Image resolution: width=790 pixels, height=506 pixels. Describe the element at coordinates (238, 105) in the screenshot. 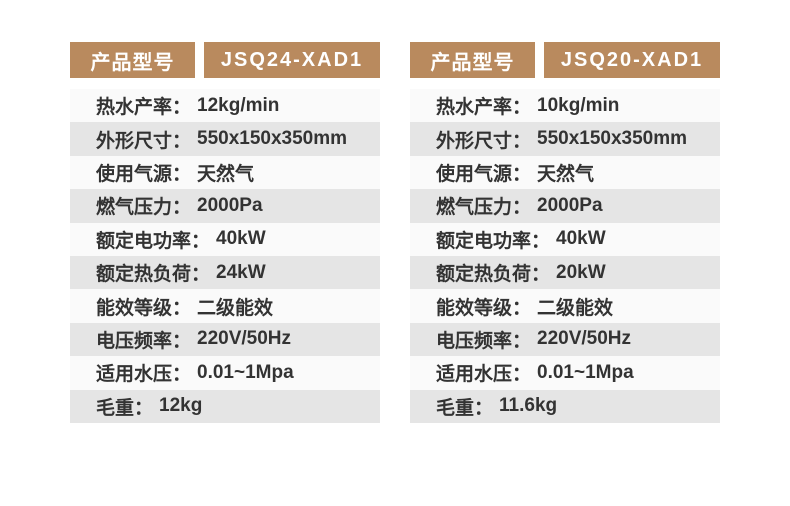

I see `spec-value: 12kg/min` at that location.